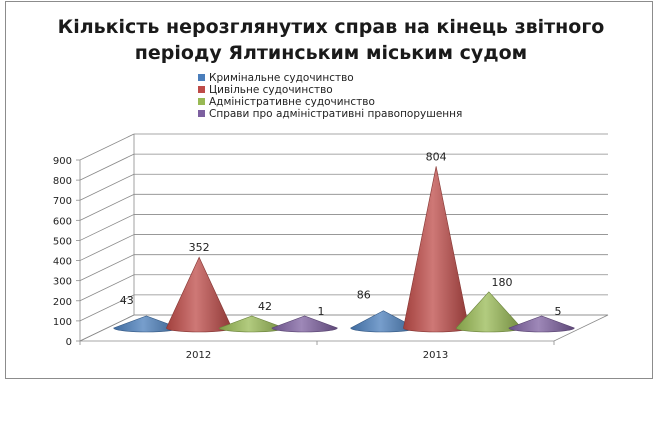  What do you see at coordinates (436, 156) in the screenshot?
I see `data-label: 804` at bounding box center [436, 156].